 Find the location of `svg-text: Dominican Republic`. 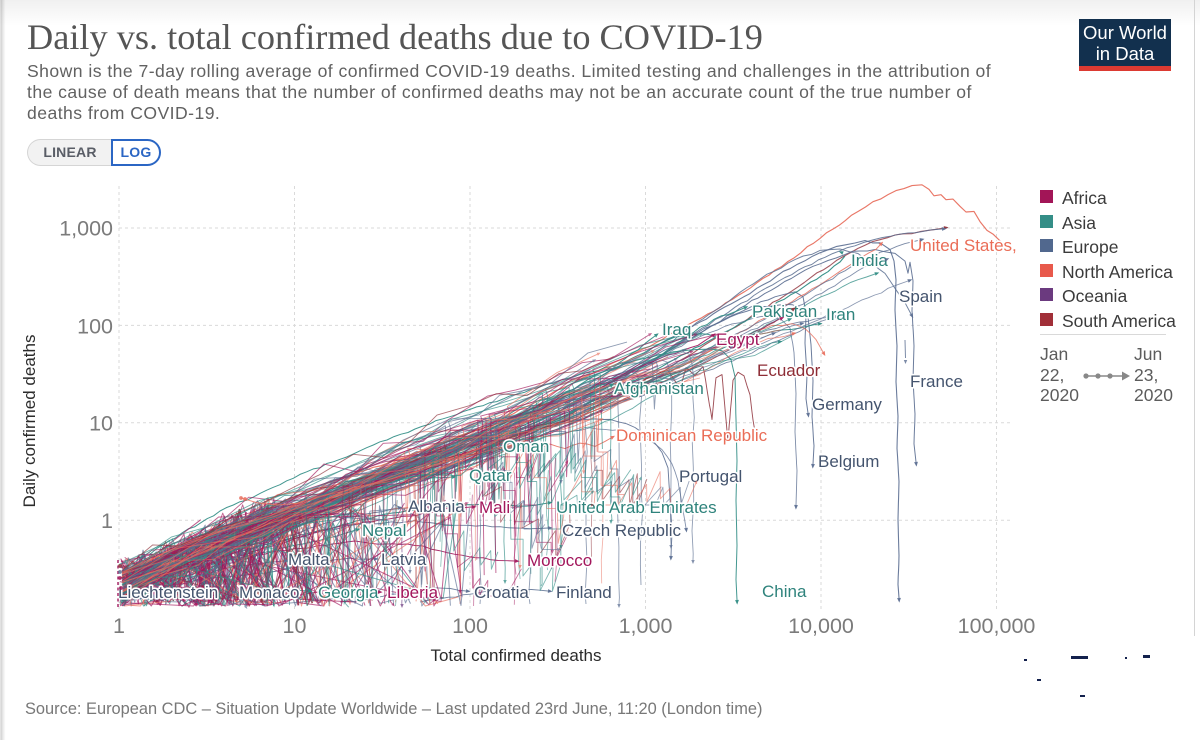

svg-text: Dominican Republic is located at coordinates (692, 435).